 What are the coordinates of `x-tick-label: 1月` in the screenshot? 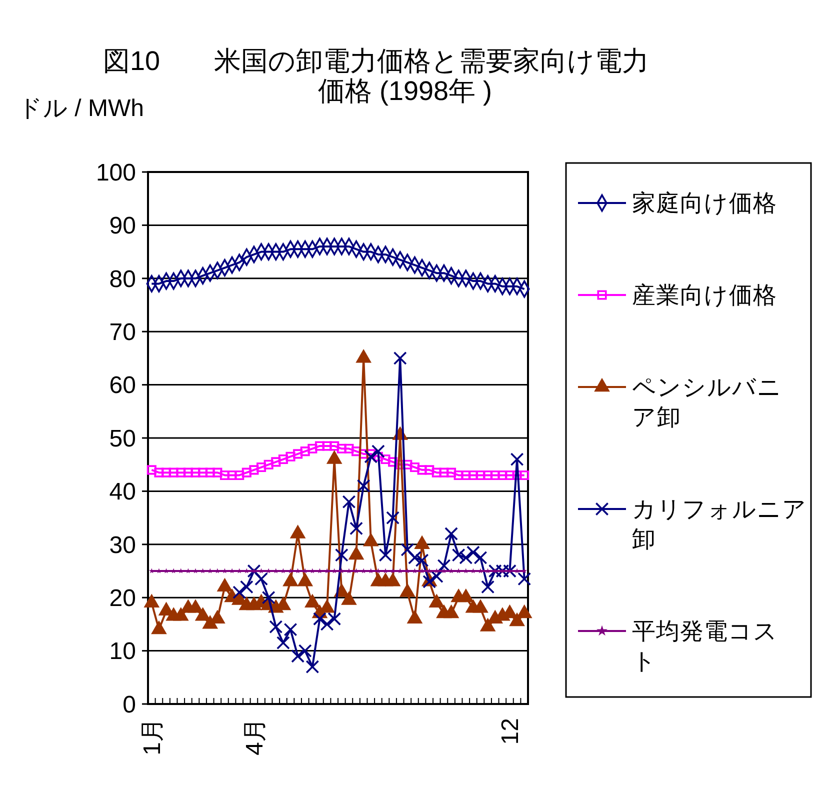 It's located at (152, 737).